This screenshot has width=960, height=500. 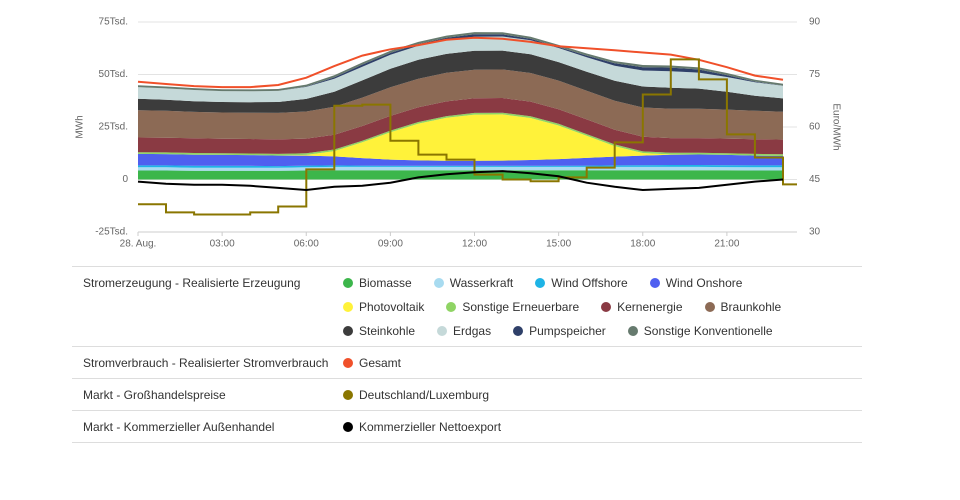 What do you see at coordinates (573, 395) in the screenshot?
I see `legend-items: Deutschland/Luxemburg` at bounding box center [573, 395].